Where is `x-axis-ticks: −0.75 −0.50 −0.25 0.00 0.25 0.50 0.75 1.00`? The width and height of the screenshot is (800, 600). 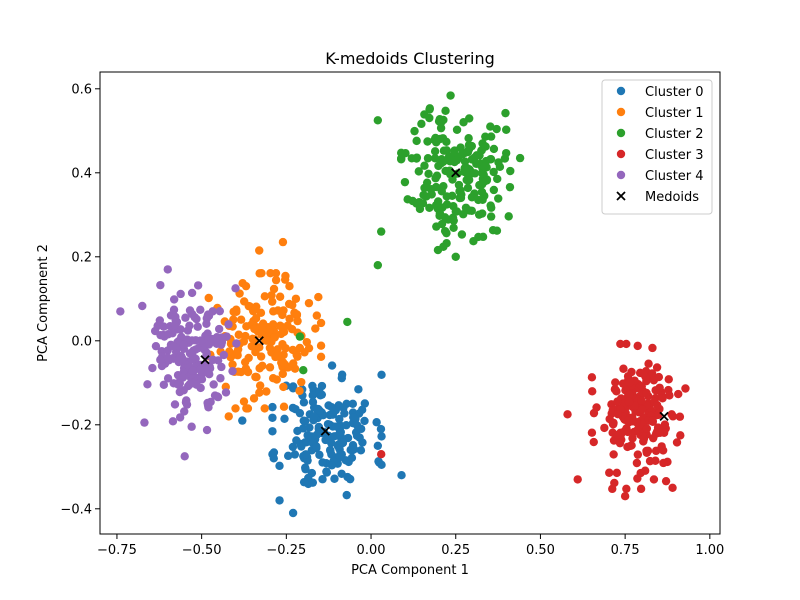 x-axis-ticks: −0.75 −0.50 −0.25 0.00 0.25 0.50 0.75 1.00 is located at coordinates (410, 546).